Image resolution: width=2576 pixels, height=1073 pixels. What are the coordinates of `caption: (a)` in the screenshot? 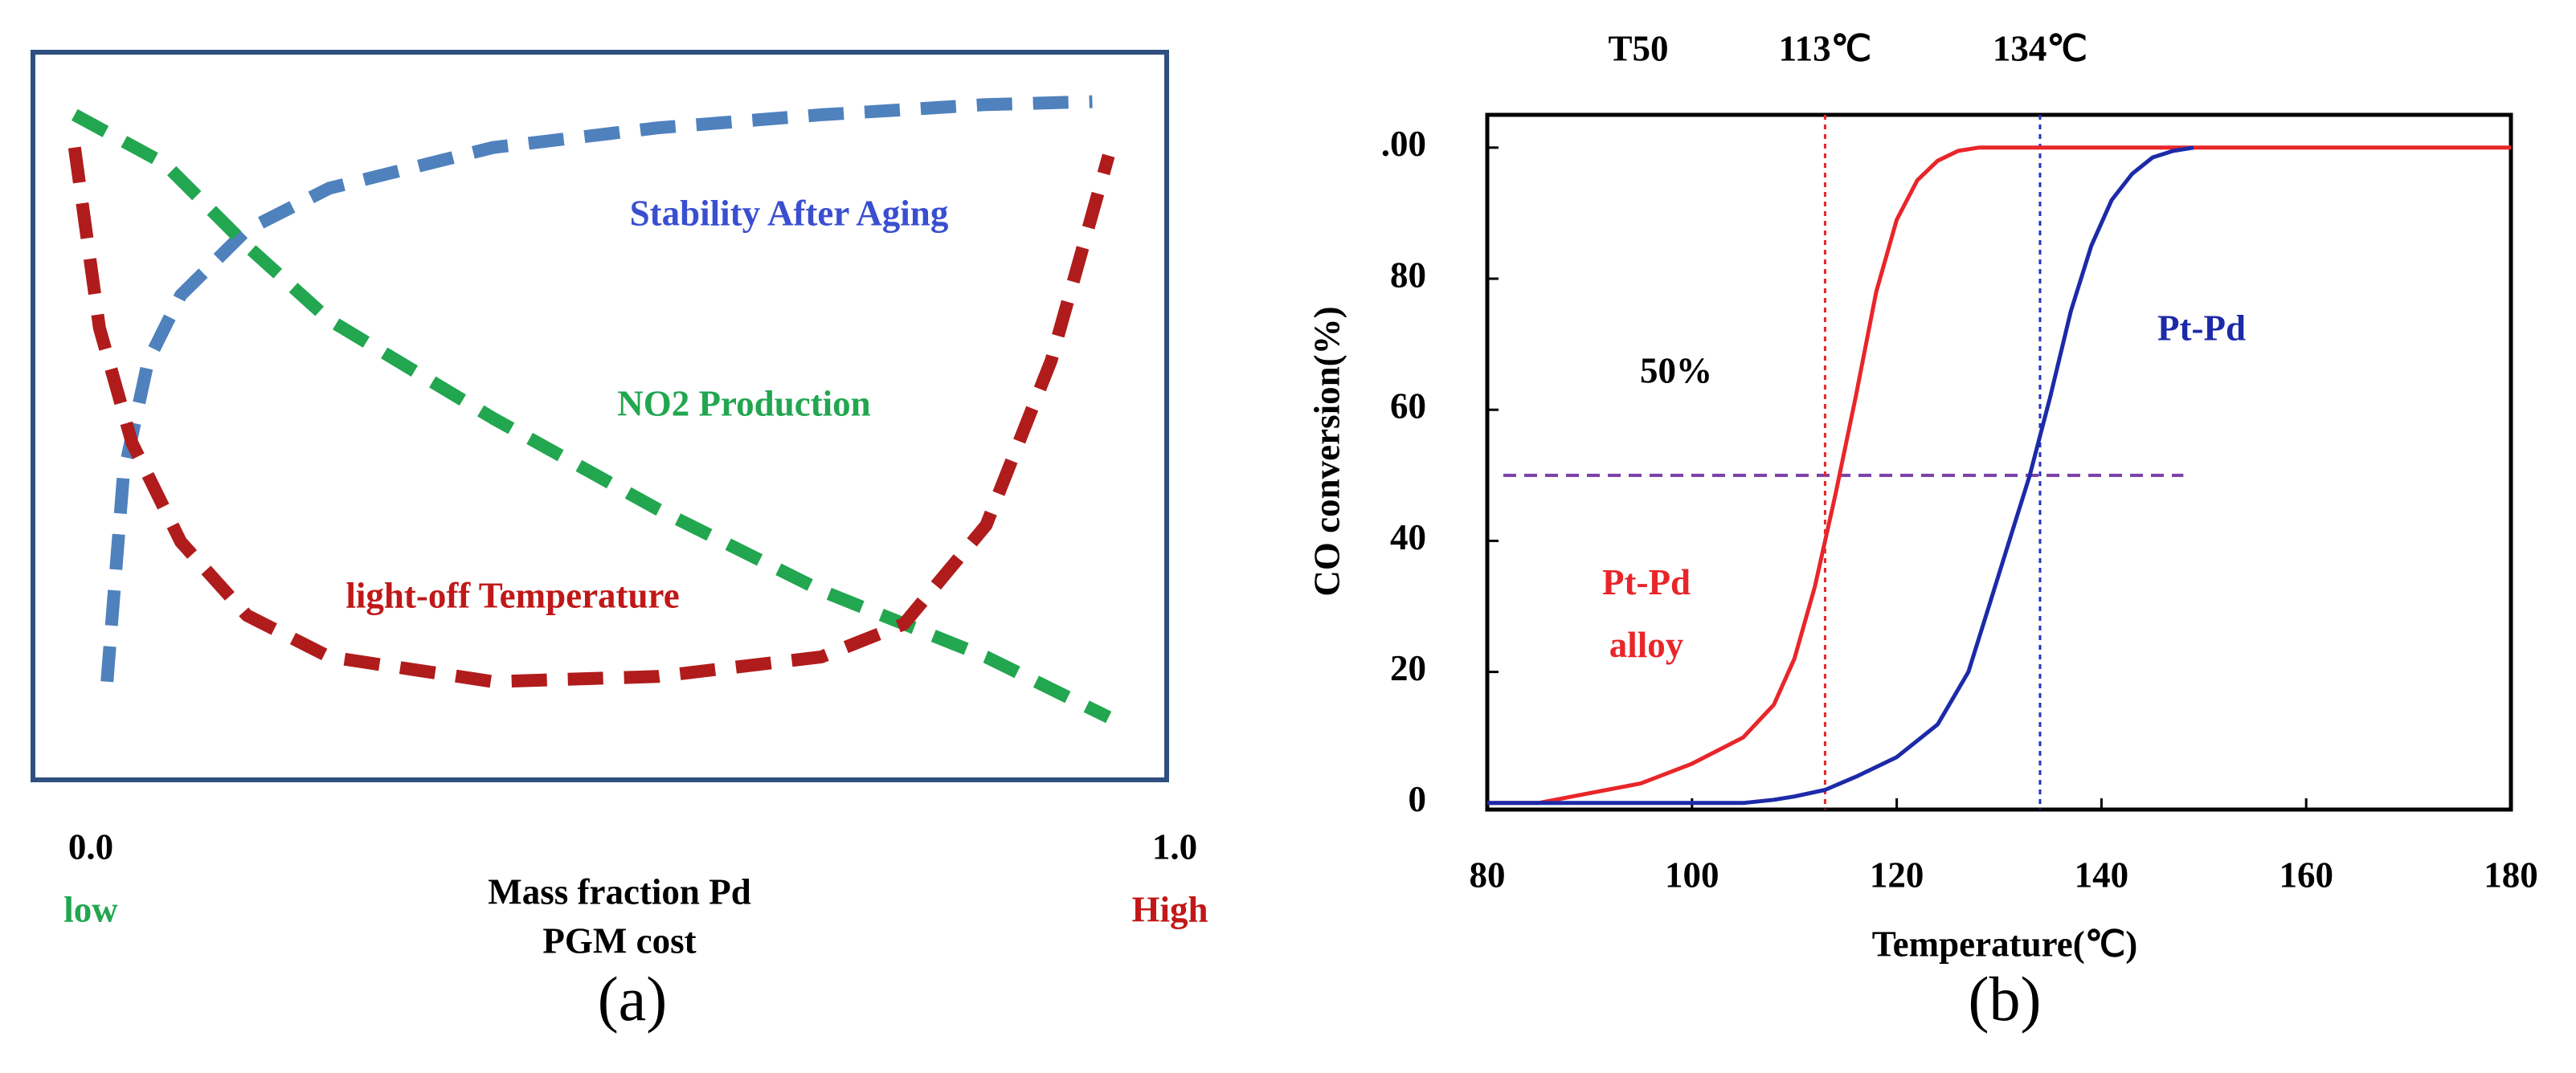 It's located at (633, 999).